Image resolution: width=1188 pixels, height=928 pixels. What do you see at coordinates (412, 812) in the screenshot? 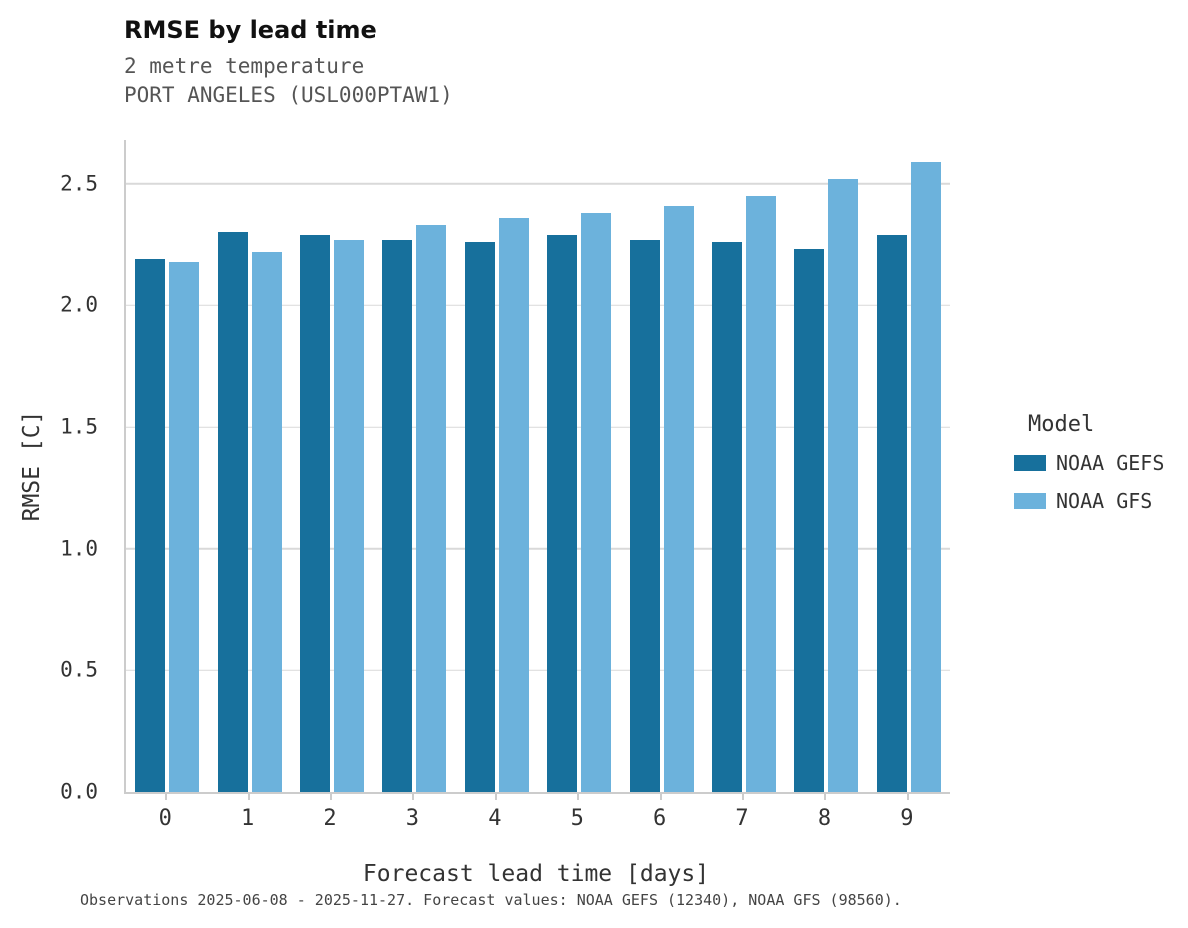
I see `x-tick-label-3: 3` at bounding box center [412, 812].